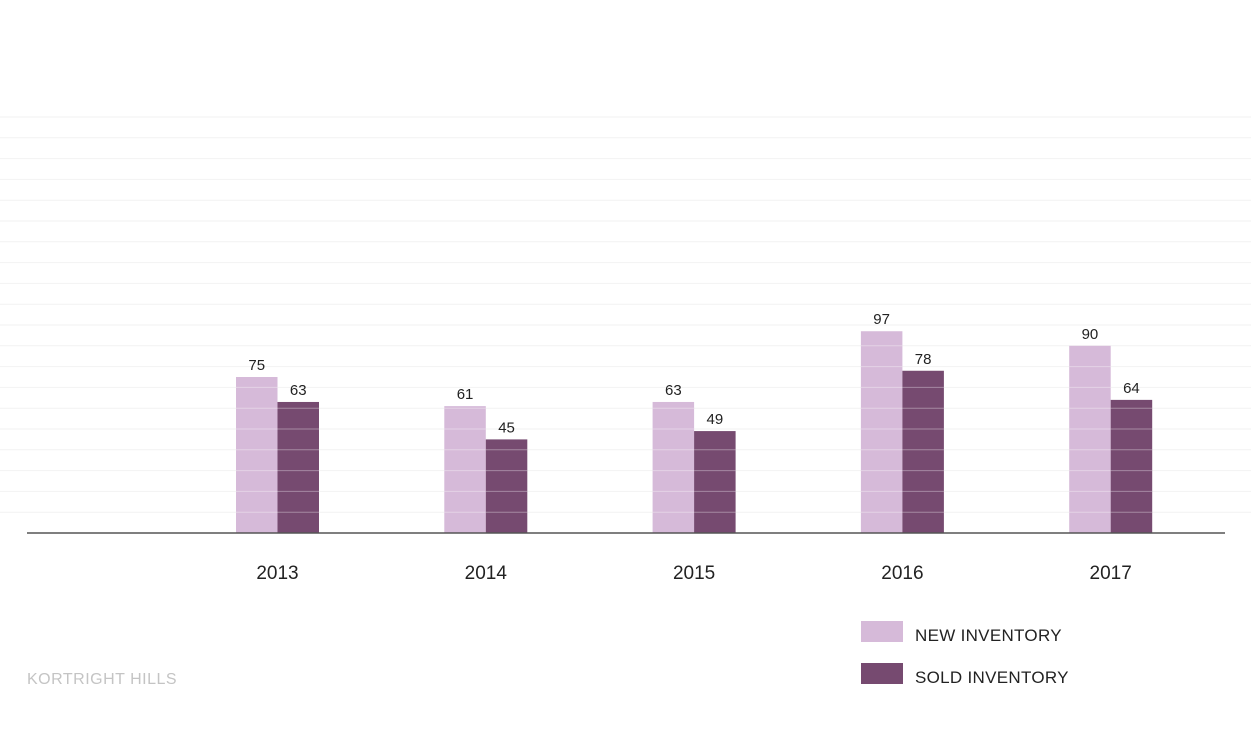  I want to click on bar-new-inventory-2015, so click(673, 467).